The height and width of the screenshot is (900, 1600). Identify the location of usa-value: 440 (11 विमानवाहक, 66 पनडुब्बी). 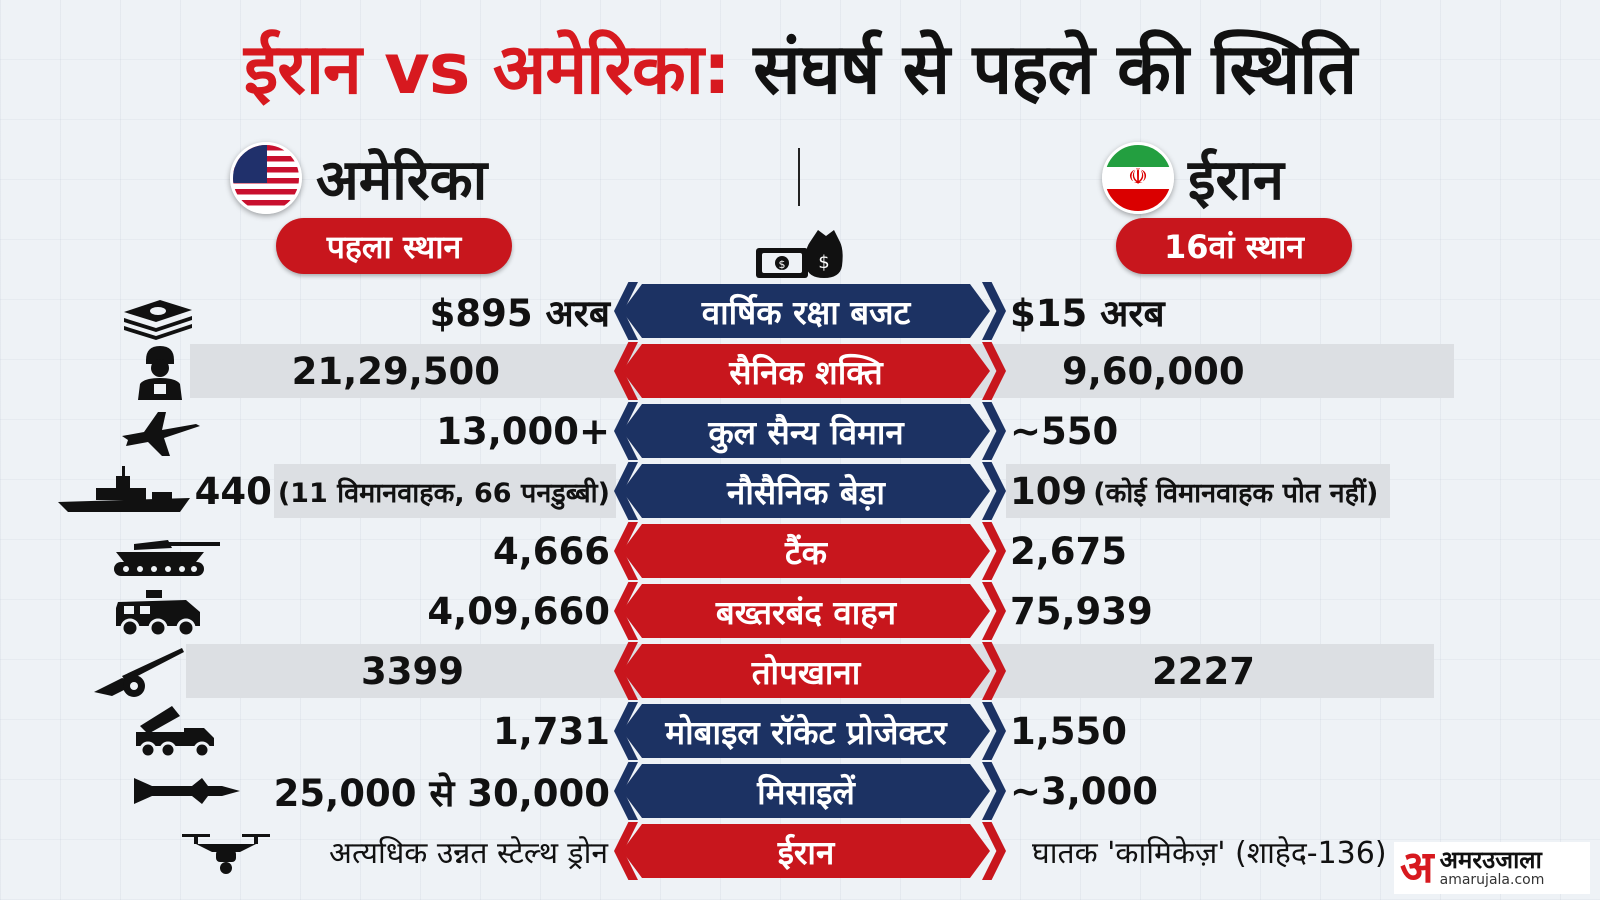
(402, 491).